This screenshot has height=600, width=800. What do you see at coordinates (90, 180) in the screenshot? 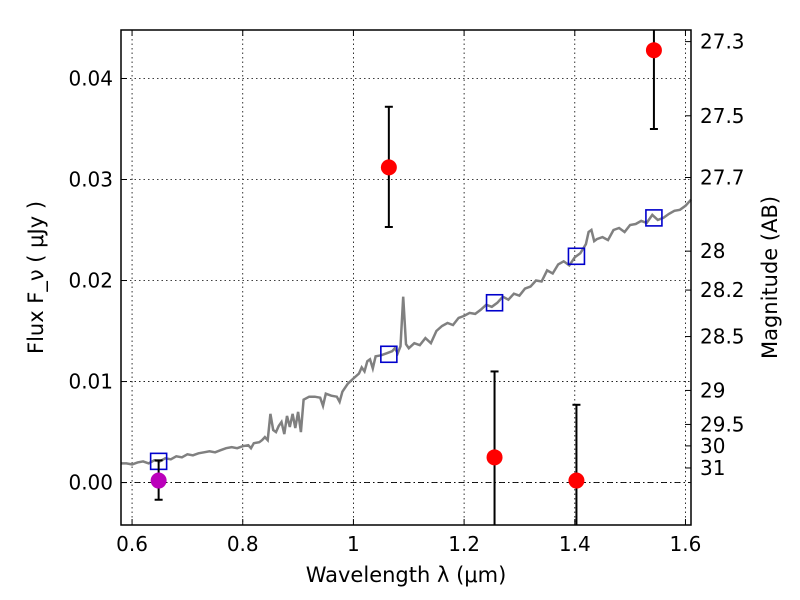
I see `y-tick-label: 0.03` at bounding box center [90, 180].